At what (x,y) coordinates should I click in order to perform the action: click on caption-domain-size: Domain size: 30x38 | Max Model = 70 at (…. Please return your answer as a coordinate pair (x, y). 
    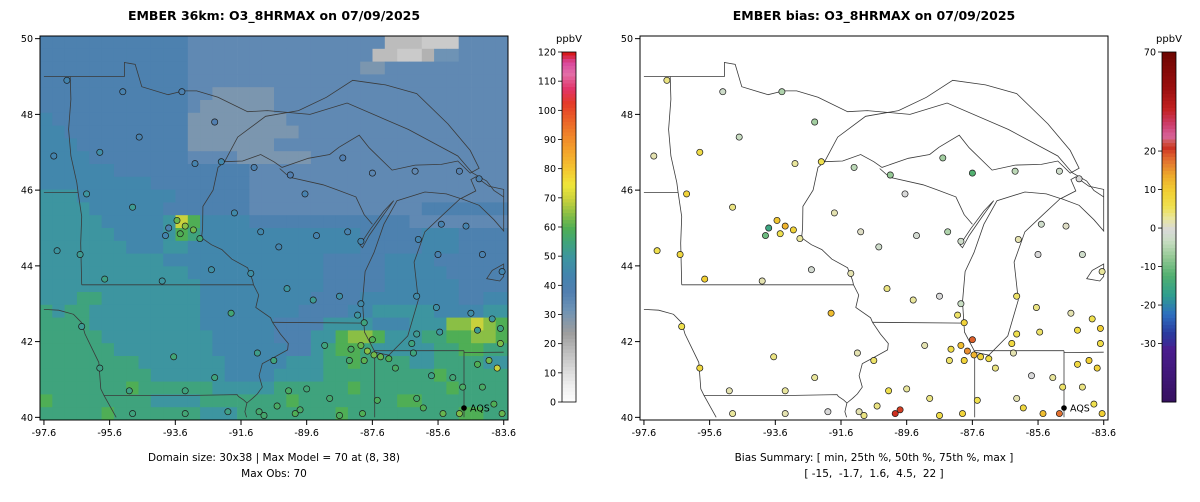
    Looking at the image, I should click on (273, 458).